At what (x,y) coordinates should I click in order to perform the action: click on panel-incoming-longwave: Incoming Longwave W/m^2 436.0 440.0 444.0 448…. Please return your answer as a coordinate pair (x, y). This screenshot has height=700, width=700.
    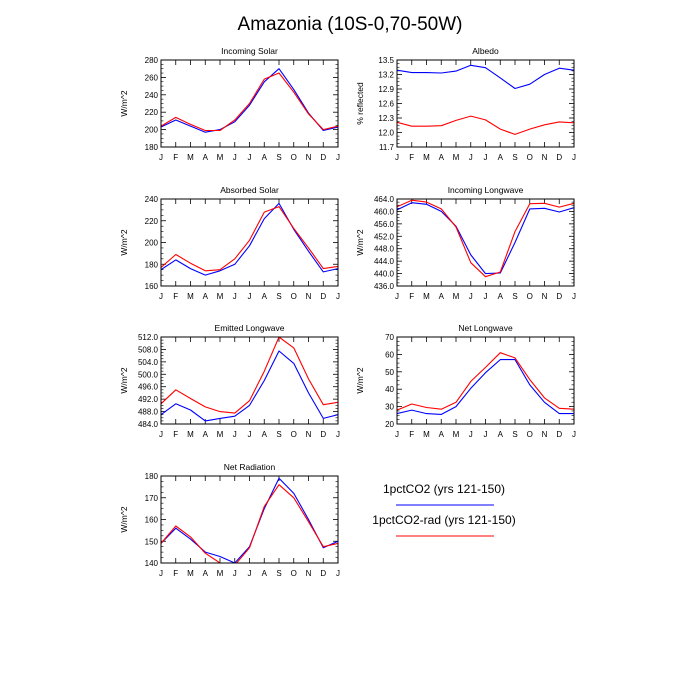
    Looking at the image, I should click on (465, 243).